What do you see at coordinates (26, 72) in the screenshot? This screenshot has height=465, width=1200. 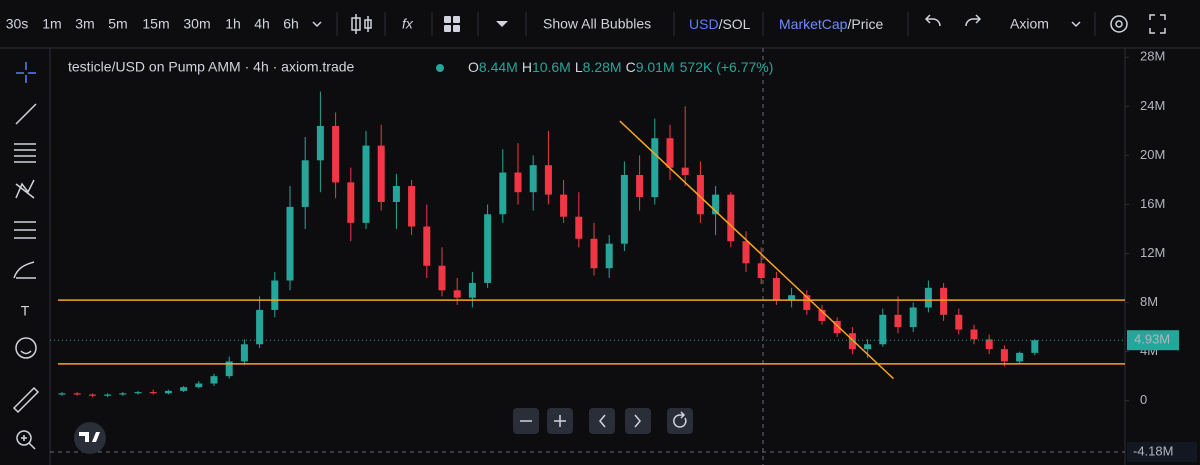 I see `crosshair-tool` at bounding box center [26, 72].